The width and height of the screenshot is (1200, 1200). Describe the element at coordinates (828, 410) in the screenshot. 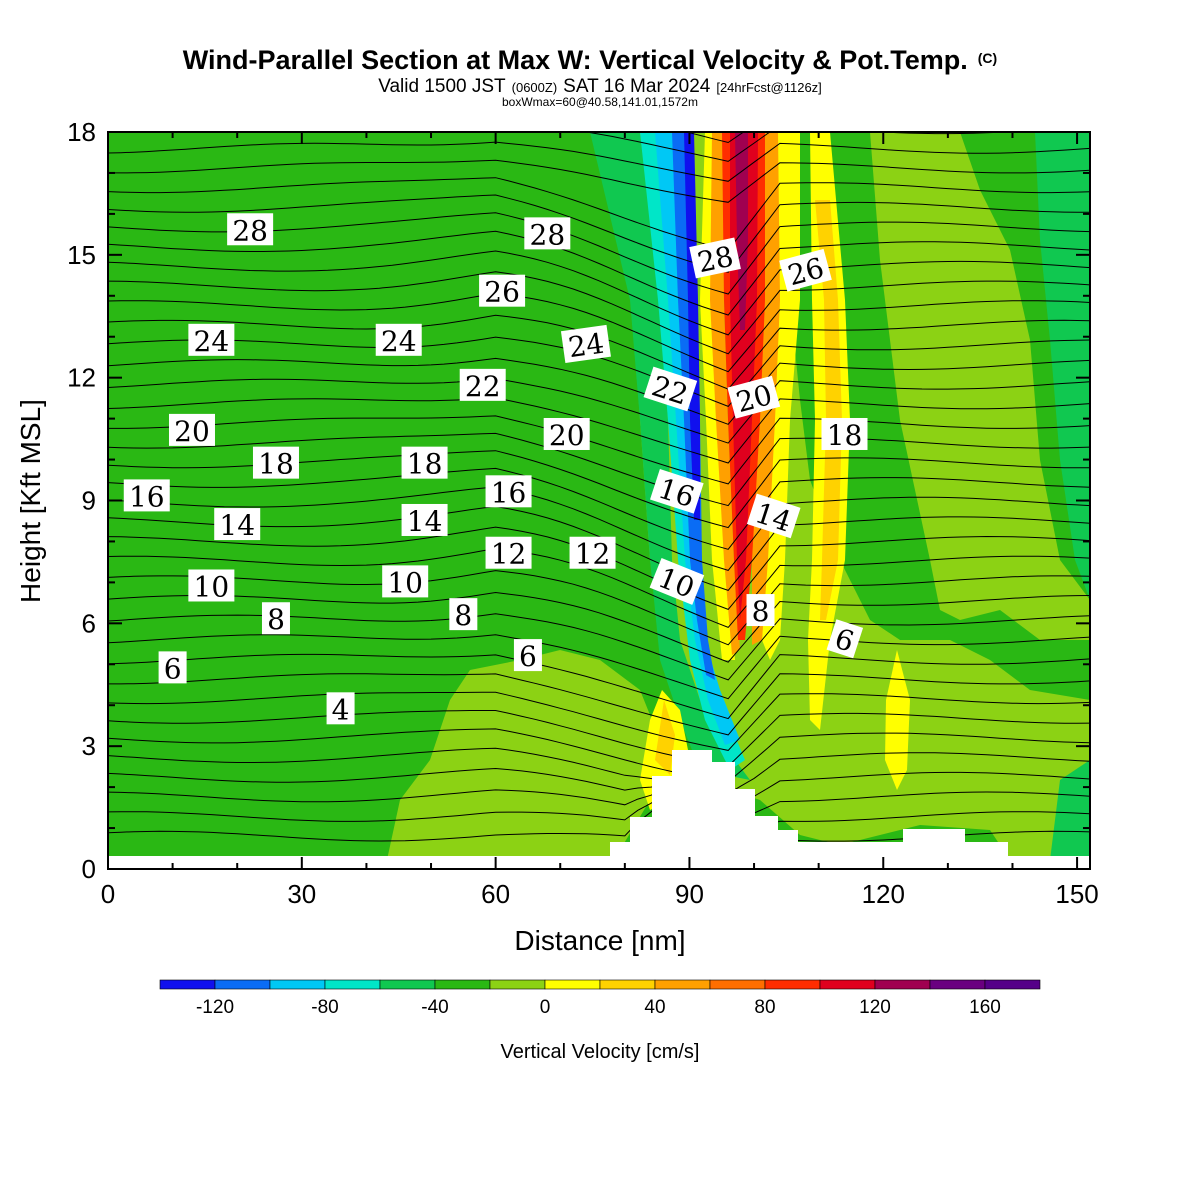

I see `field-gold-right` at that location.